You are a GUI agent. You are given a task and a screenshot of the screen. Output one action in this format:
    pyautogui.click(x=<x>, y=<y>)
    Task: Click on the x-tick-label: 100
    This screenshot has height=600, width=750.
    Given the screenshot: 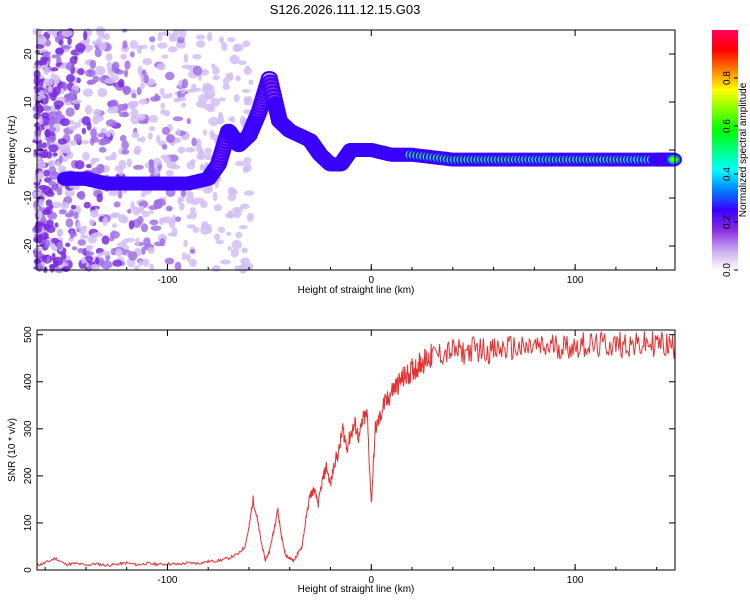 What is the action you would take?
    pyautogui.click(x=575, y=580)
    